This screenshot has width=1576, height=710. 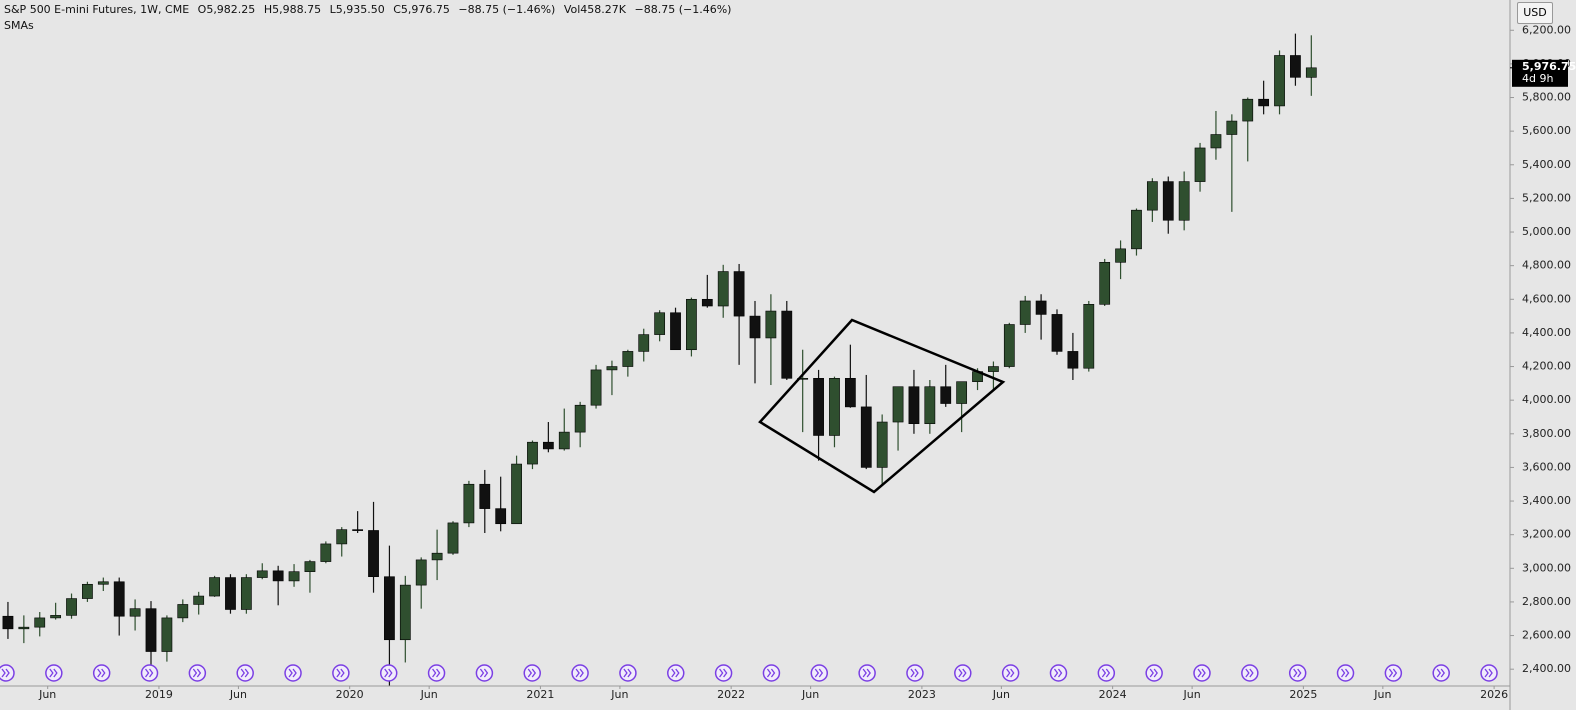 What do you see at coordinates (749, 673) in the screenshot?
I see `event-icons` at bounding box center [749, 673].